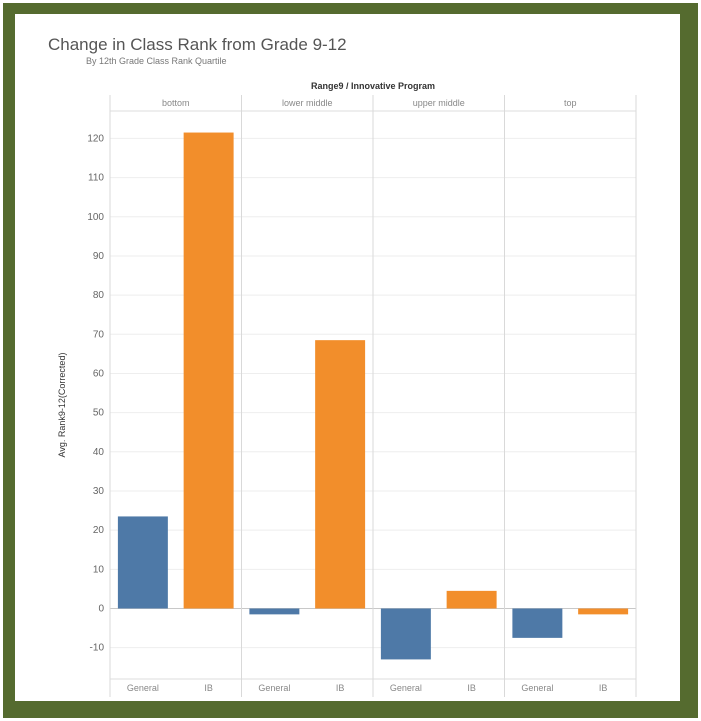  Describe the element at coordinates (101, 608) in the screenshot. I see `y-tick-label: 0` at that location.